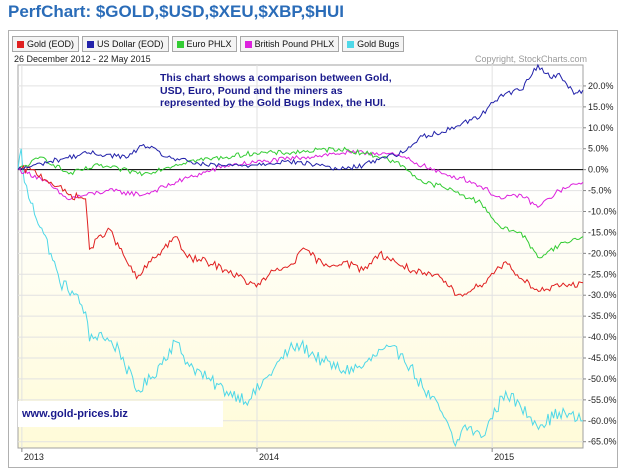 The image size is (621, 471). Describe the element at coordinates (602, 212) in the screenshot. I see `y-tick-label: -10.0%` at that location.